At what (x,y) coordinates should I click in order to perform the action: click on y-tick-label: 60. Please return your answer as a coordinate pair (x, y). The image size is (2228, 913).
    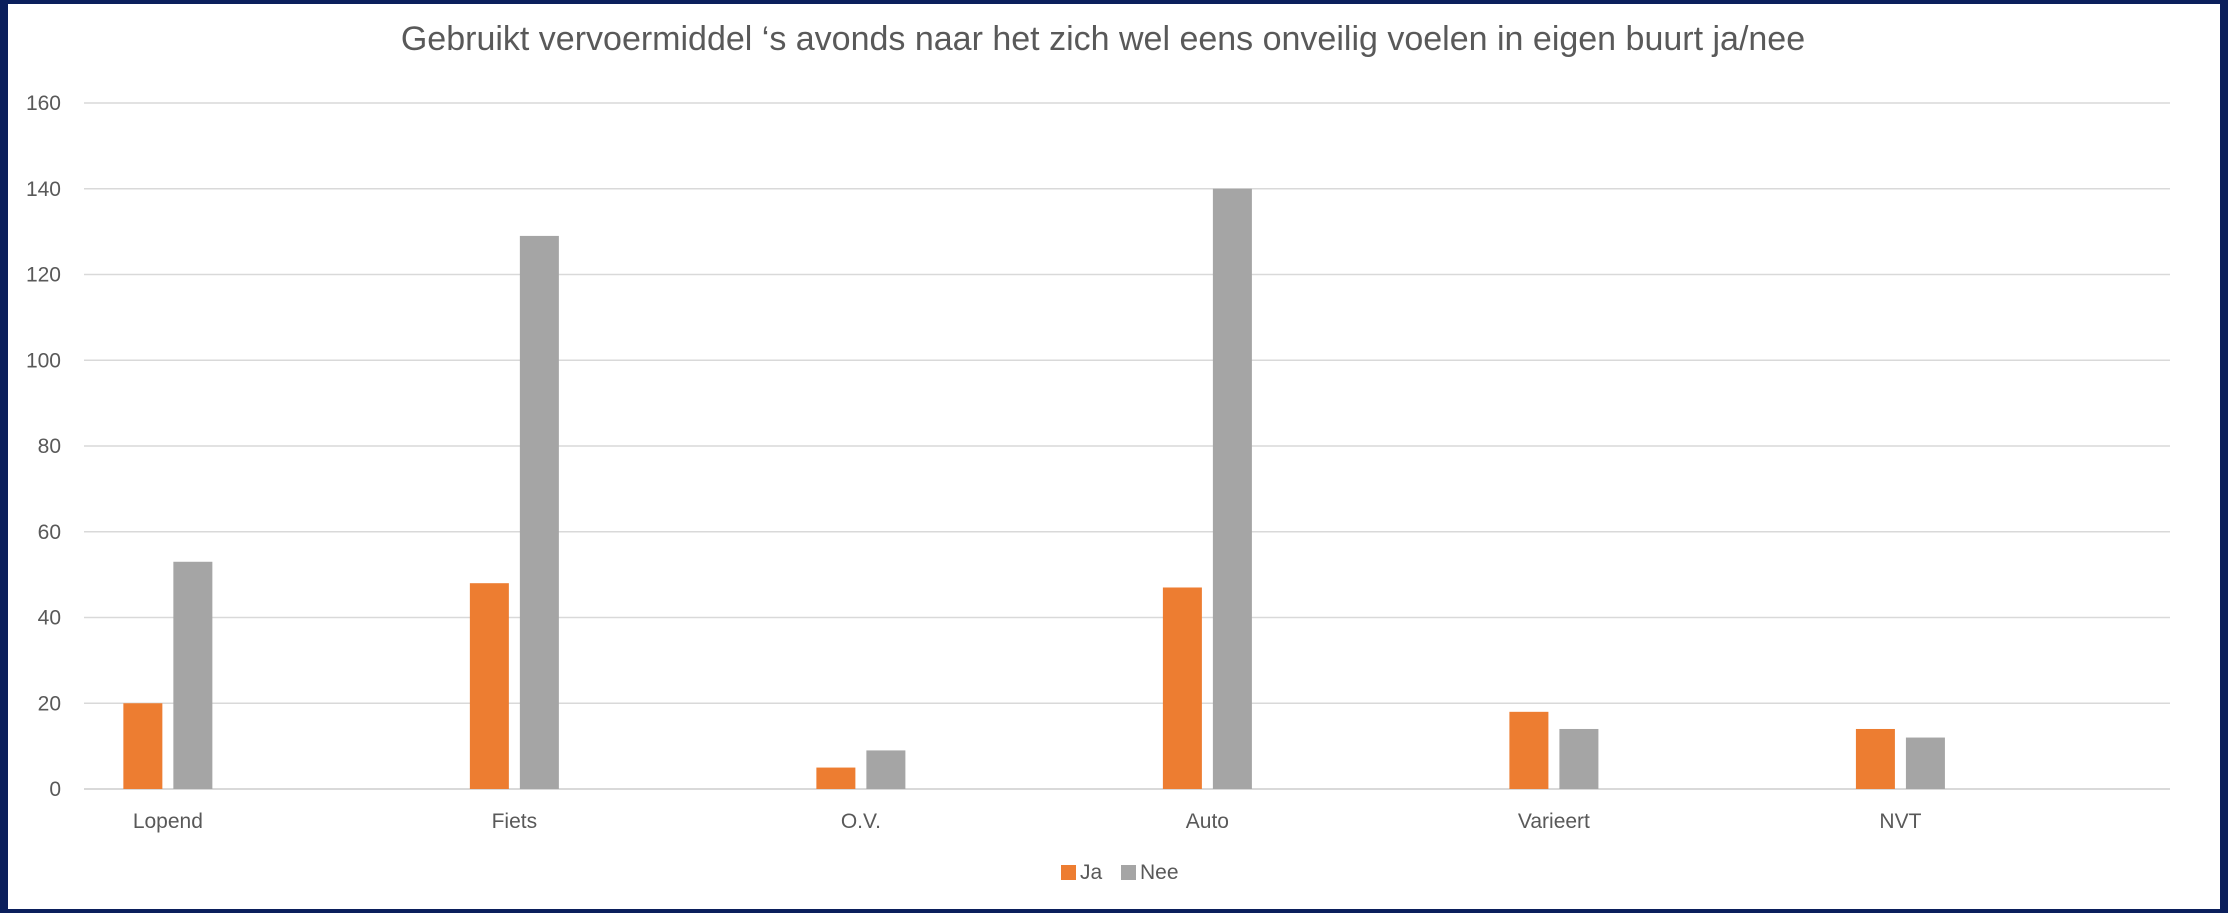
    Looking at the image, I should click on (49, 532).